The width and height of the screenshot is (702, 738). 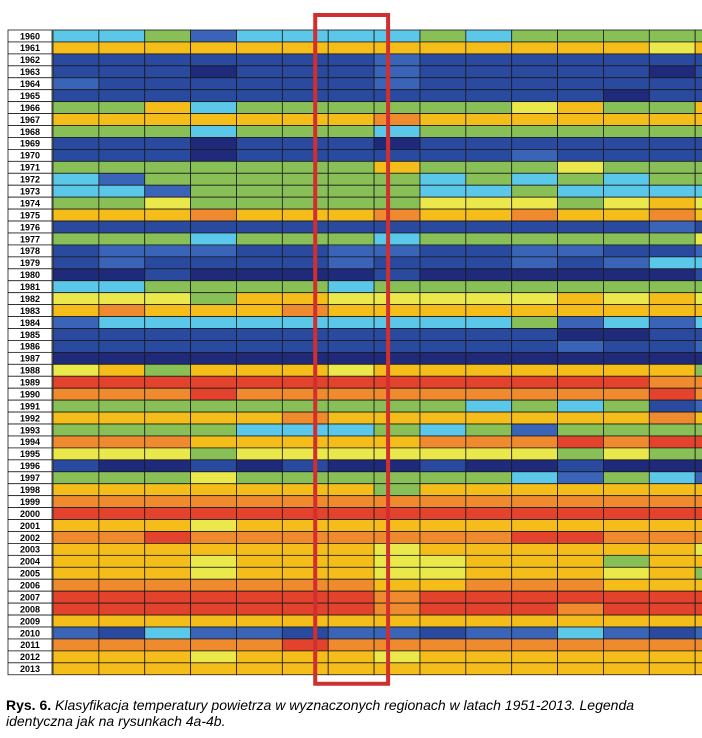 What do you see at coordinates (30, 597) in the screenshot?
I see `year-label: 2007` at bounding box center [30, 597].